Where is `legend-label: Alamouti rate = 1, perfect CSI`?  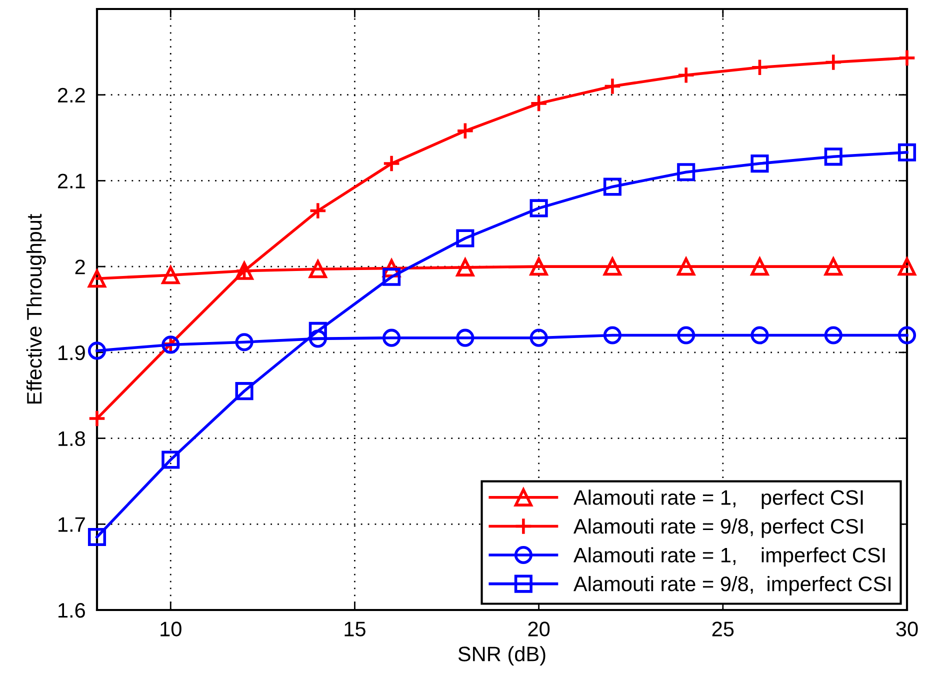 legend-label: Alamouti rate = 1, perfect CSI is located at coordinates (718, 500).